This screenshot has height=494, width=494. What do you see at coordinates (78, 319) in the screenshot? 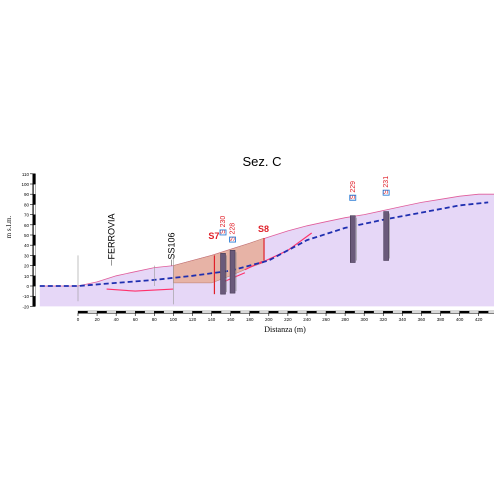
I see `x-tick-label: 0` at bounding box center [78, 319].